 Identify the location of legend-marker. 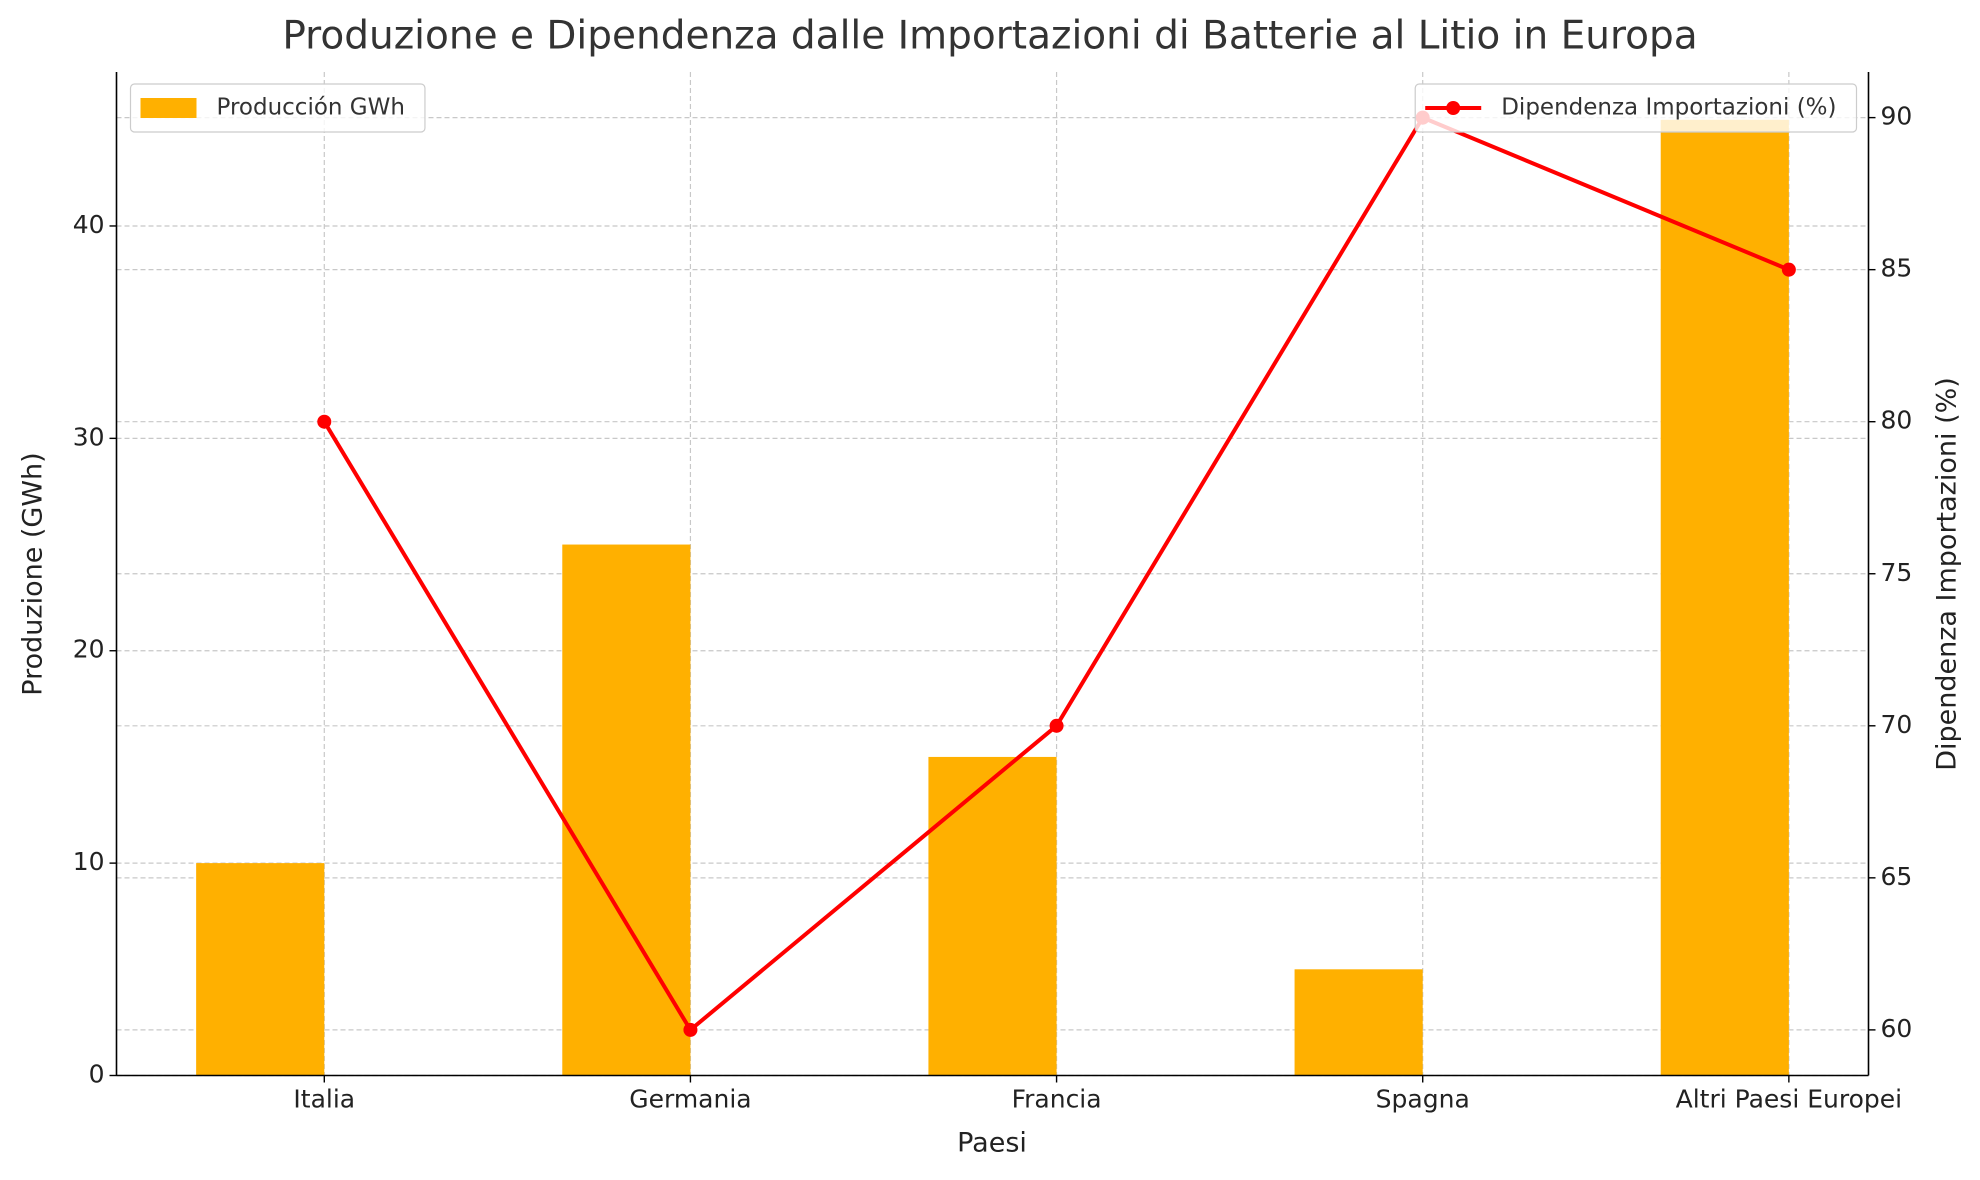
(1453, 108).